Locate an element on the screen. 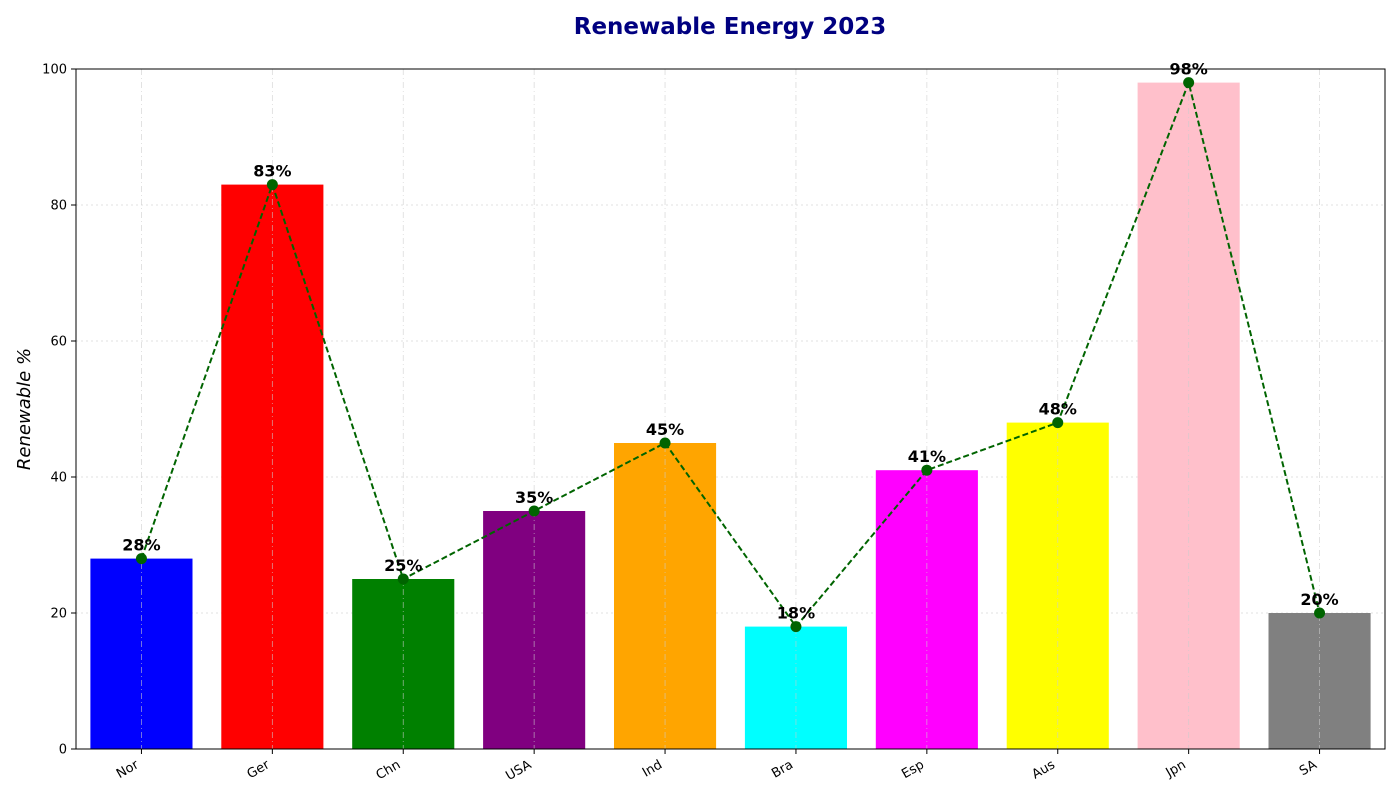 This screenshot has width=1400, height=800. trend-marker-sa is located at coordinates (1320, 613).